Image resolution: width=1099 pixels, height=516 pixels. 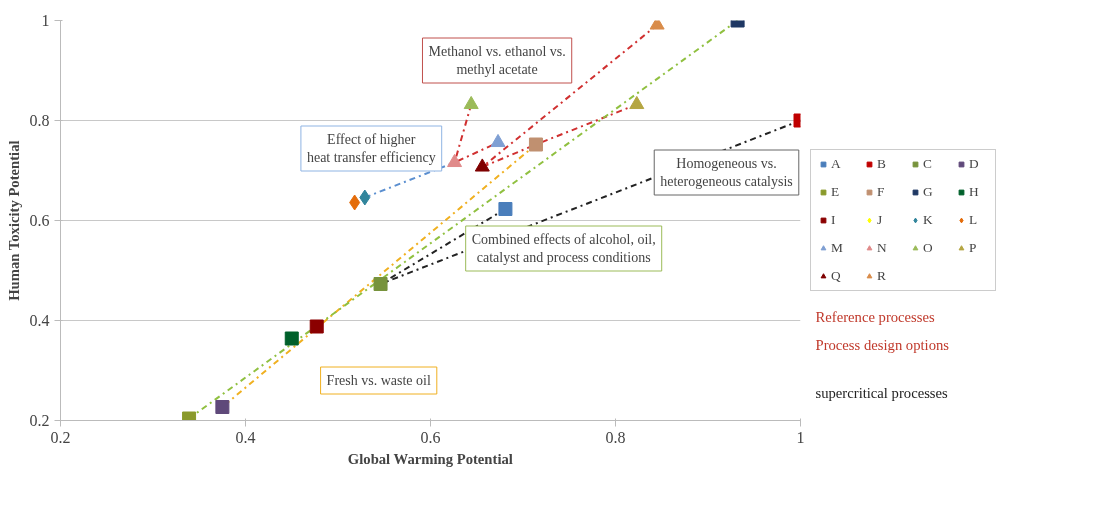 I want to click on legend-label: H, so click(x=974, y=192).